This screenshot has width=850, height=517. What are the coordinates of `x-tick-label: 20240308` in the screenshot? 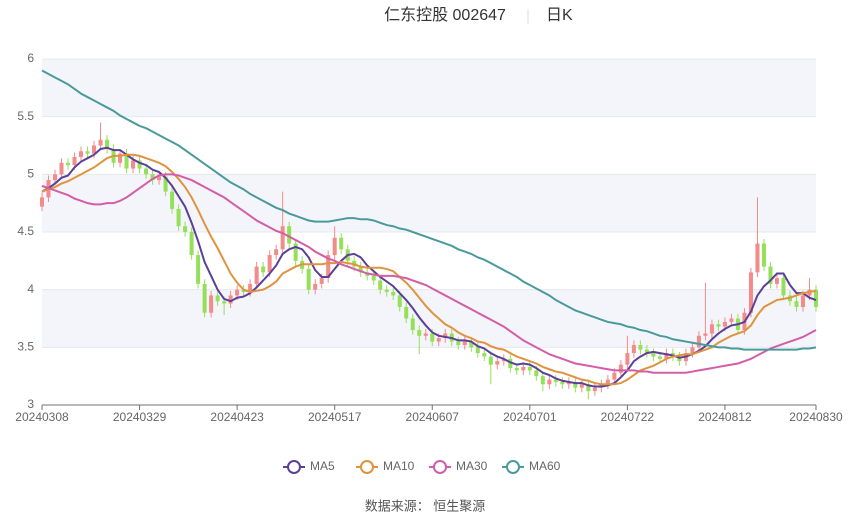 It's located at (42, 417).